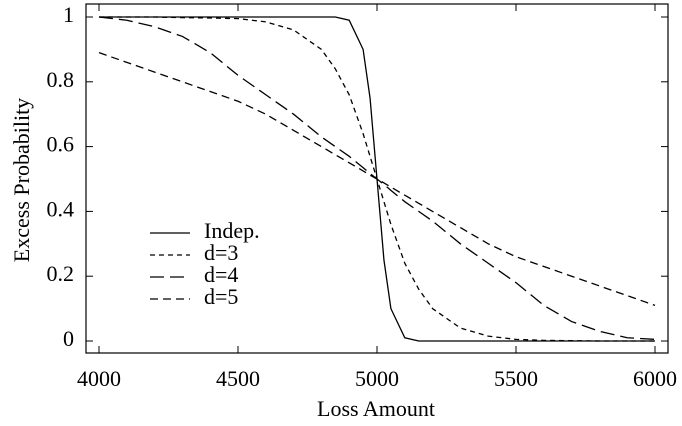 The height and width of the screenshot is (426, 682). I want to click on y-tick-label: 1, so click(68, 14).